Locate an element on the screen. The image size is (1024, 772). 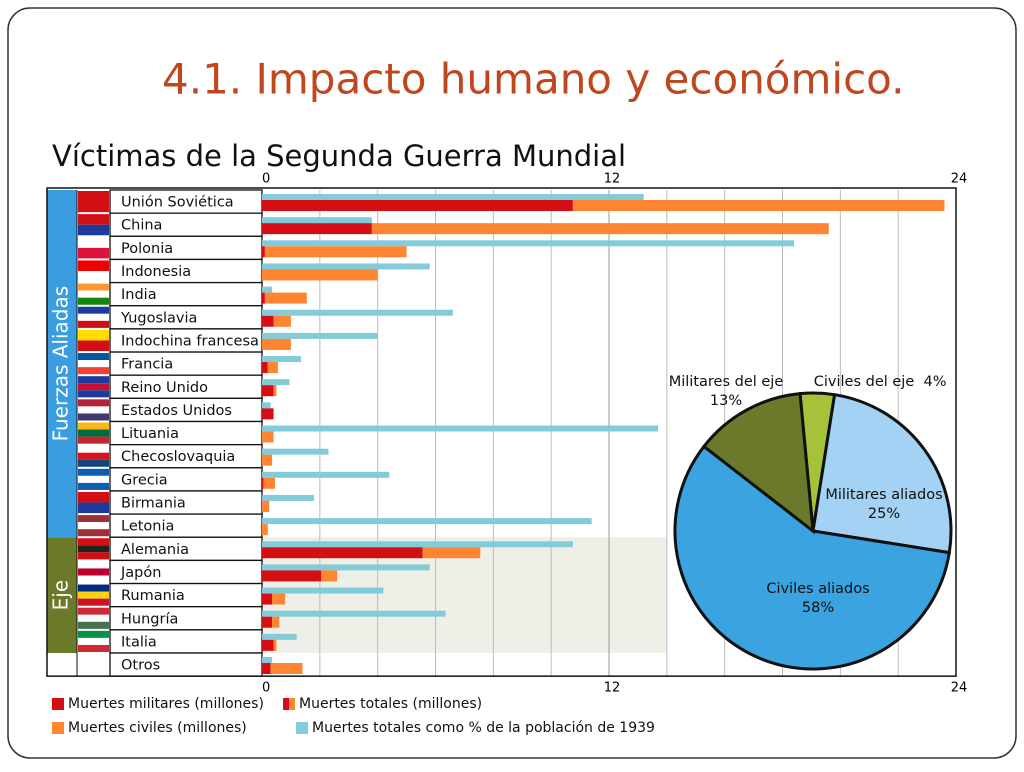
y-tick-label: Reino Unido is located at coordinates (164, 388).